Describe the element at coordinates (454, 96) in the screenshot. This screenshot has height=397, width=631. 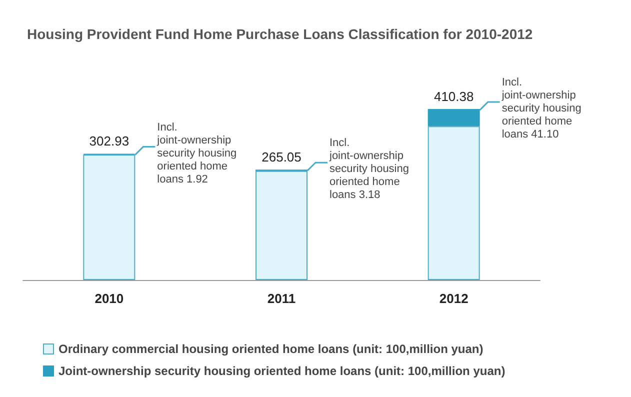
I see `total-label: 410.38` at that location.